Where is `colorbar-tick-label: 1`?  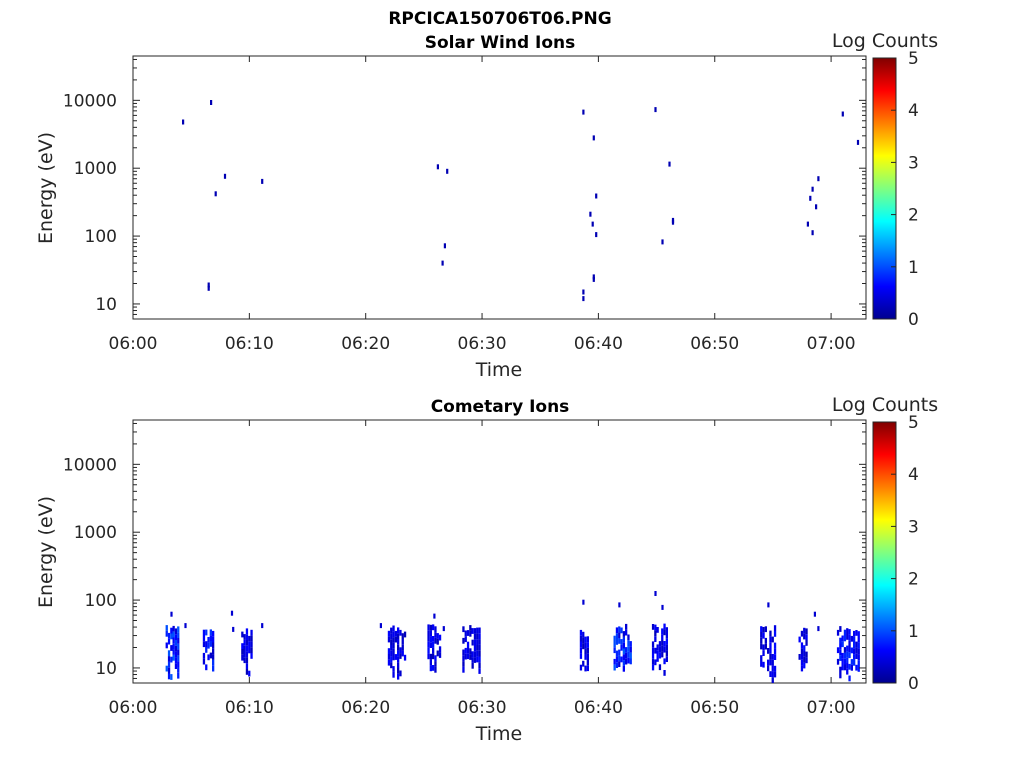 colorbar-tick-label: 1 is located at coordinates (913, 268).